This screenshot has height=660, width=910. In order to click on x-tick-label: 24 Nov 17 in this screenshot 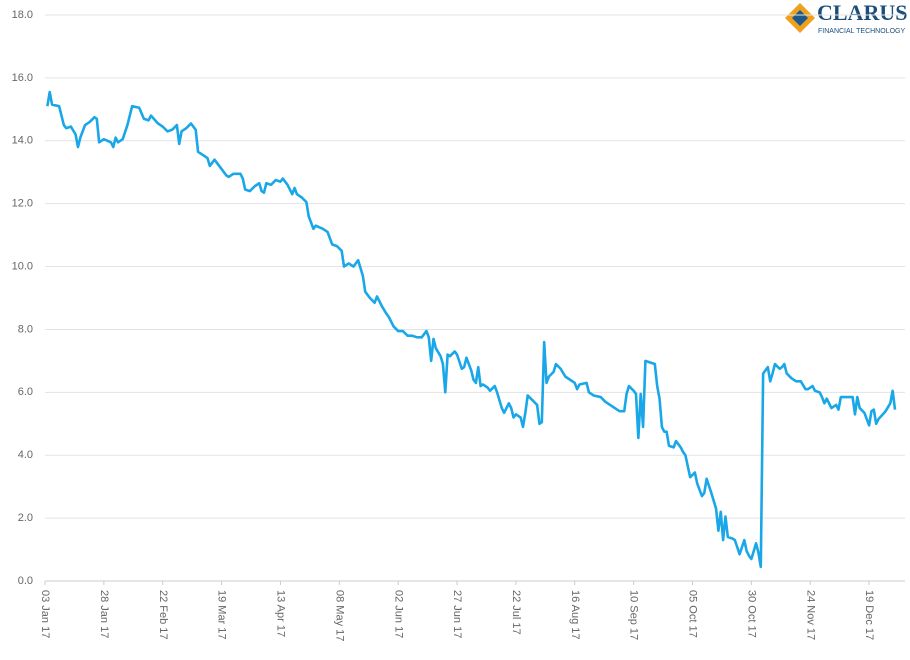, I will do `click(810, 615)`.